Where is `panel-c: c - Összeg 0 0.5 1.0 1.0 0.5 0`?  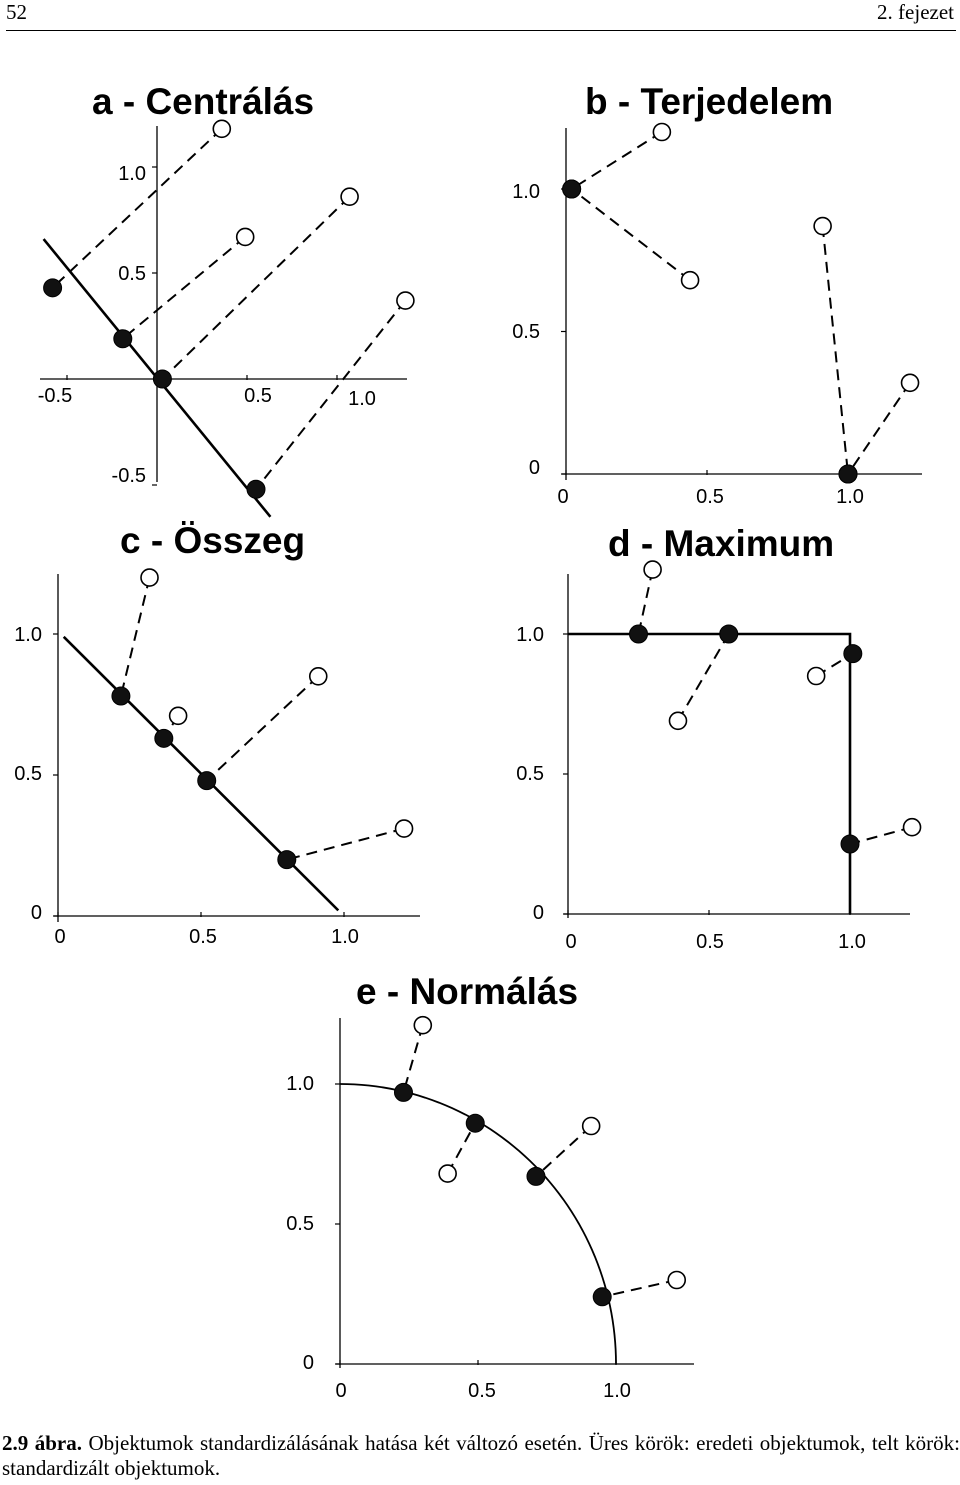
panel-c: c - Összeg 0 0.5 1.0 1.0 0.5 0 is located at coordinates (217, 734).